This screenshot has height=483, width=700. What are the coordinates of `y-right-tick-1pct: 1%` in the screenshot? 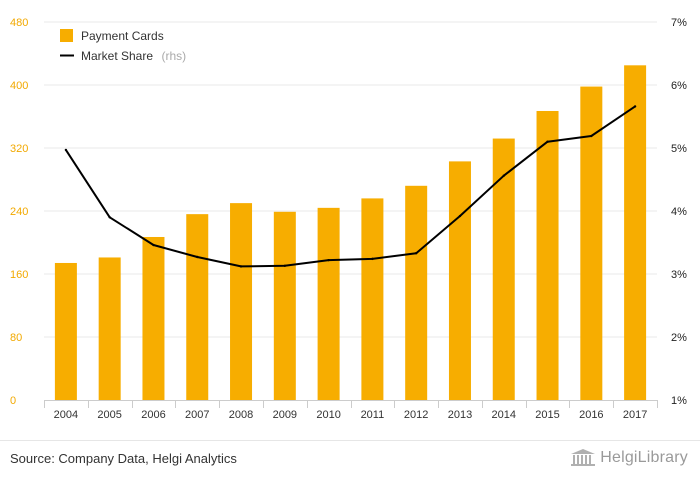 It's located at (679, 401).